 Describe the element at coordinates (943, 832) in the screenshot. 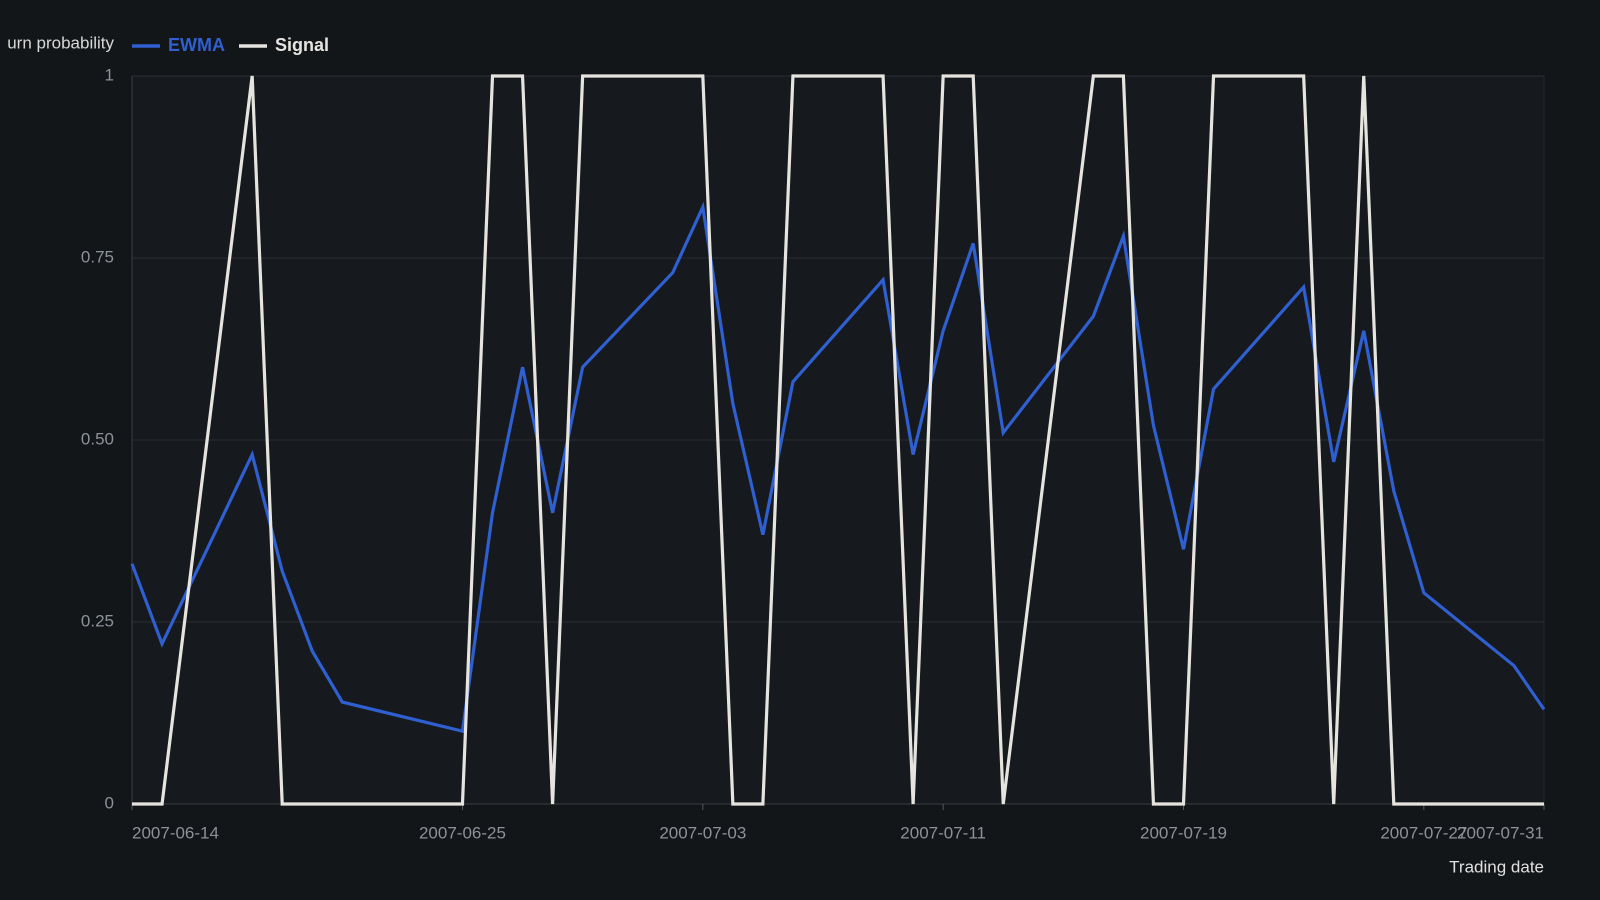

I see `x-tick-label: 2007-07-11` at that location.